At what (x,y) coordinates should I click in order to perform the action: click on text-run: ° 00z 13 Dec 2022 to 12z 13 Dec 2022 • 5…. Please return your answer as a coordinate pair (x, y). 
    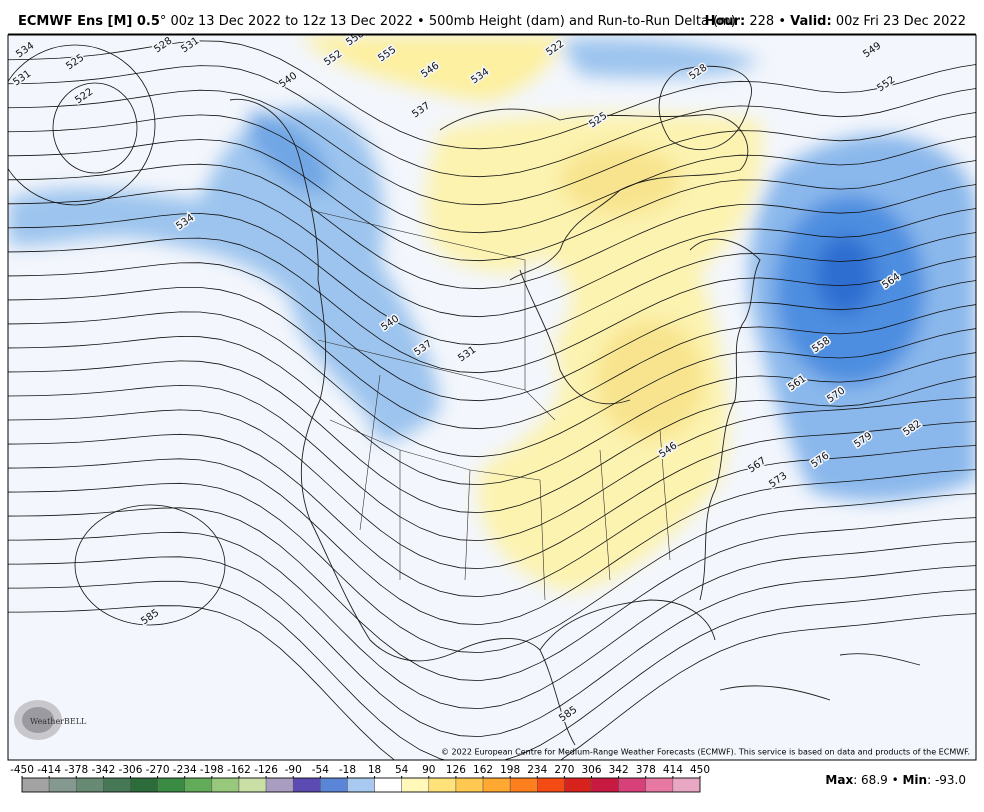
    Looking at the image, I should click on (448, 21).